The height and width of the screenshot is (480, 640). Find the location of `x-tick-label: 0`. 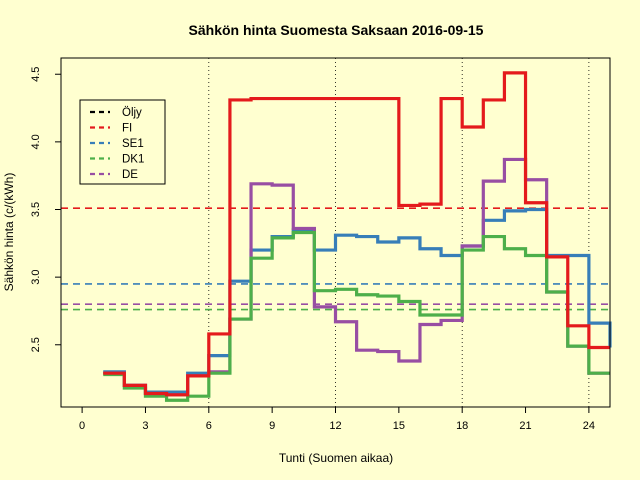

x-tick-label: 0 is located at coordinates (82, 426).